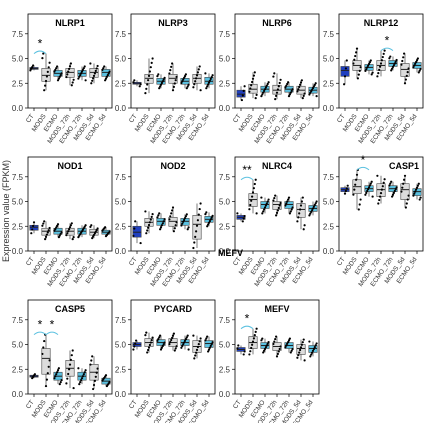  What do you see at coordinates (121, 369) in the screenshot?
I see `y-tick-label-pycard: 2.5` at bounding box center [121, 369].